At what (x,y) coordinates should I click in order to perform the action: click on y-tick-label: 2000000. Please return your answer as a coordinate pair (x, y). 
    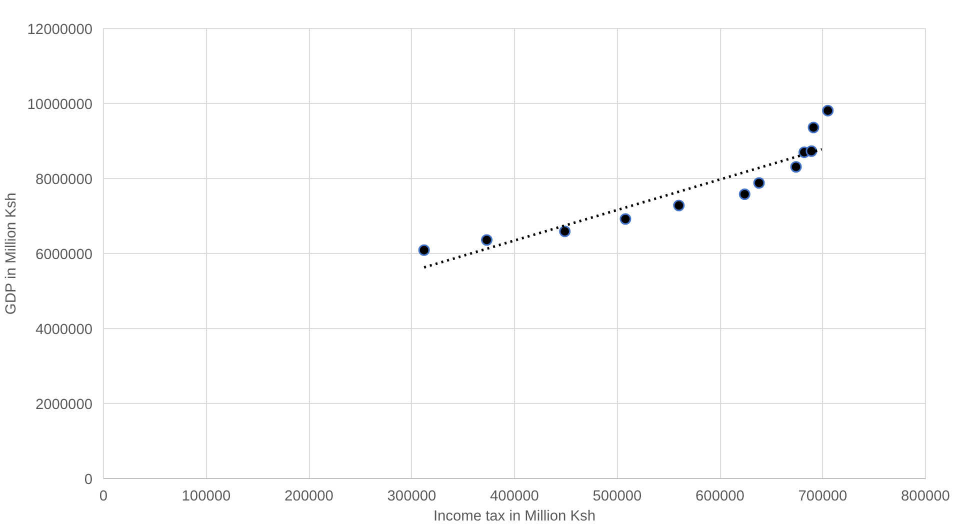
    Looking at the image, I should click on (64, 405).